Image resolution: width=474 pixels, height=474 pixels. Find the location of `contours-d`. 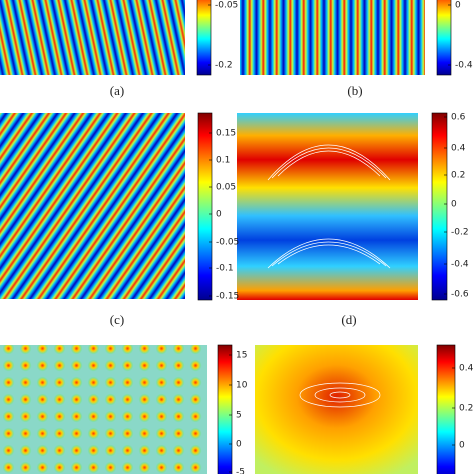

contours-d is located at coordinates (329, 206).